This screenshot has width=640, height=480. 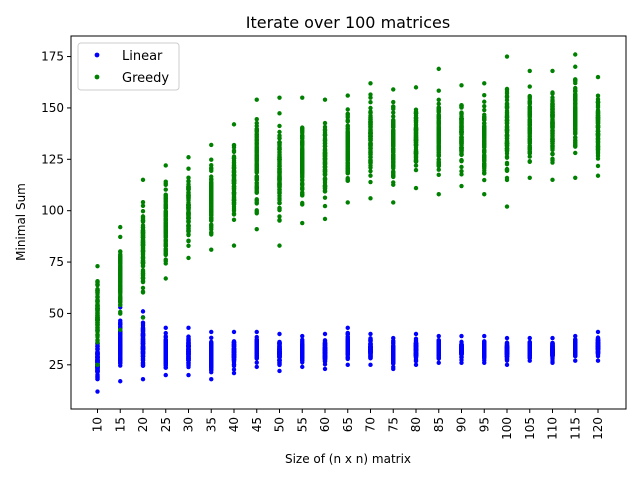 What do you see at coordinates (56, 262) in the screenshot?
I see `y-tick-label: 75` at bounding box center [56, 262].